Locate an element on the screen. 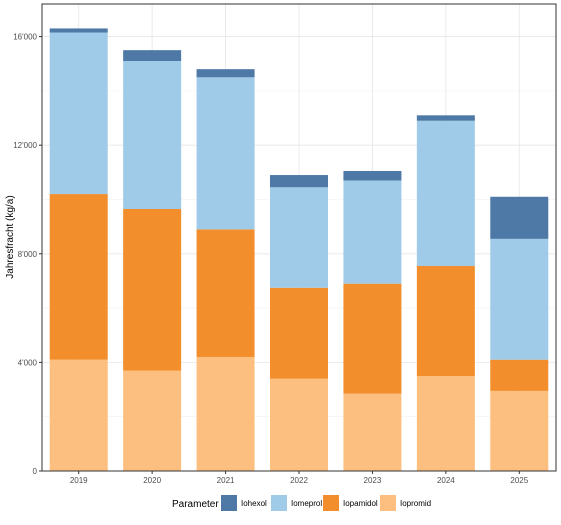 The image size is (561, 525). x-tick-label: 2024 is located at coordinates (446, 480).